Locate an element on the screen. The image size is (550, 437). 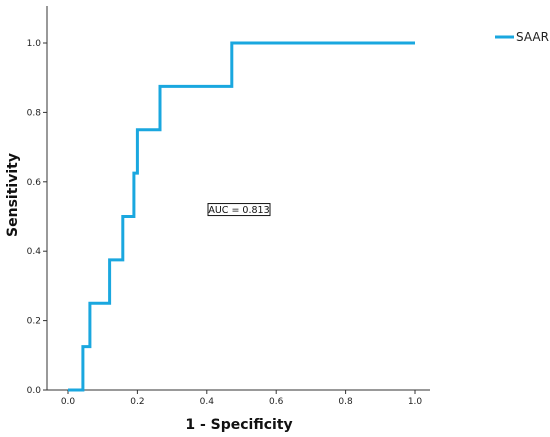
x-tick-label: 0.4 is located at coordinates (207, 402).